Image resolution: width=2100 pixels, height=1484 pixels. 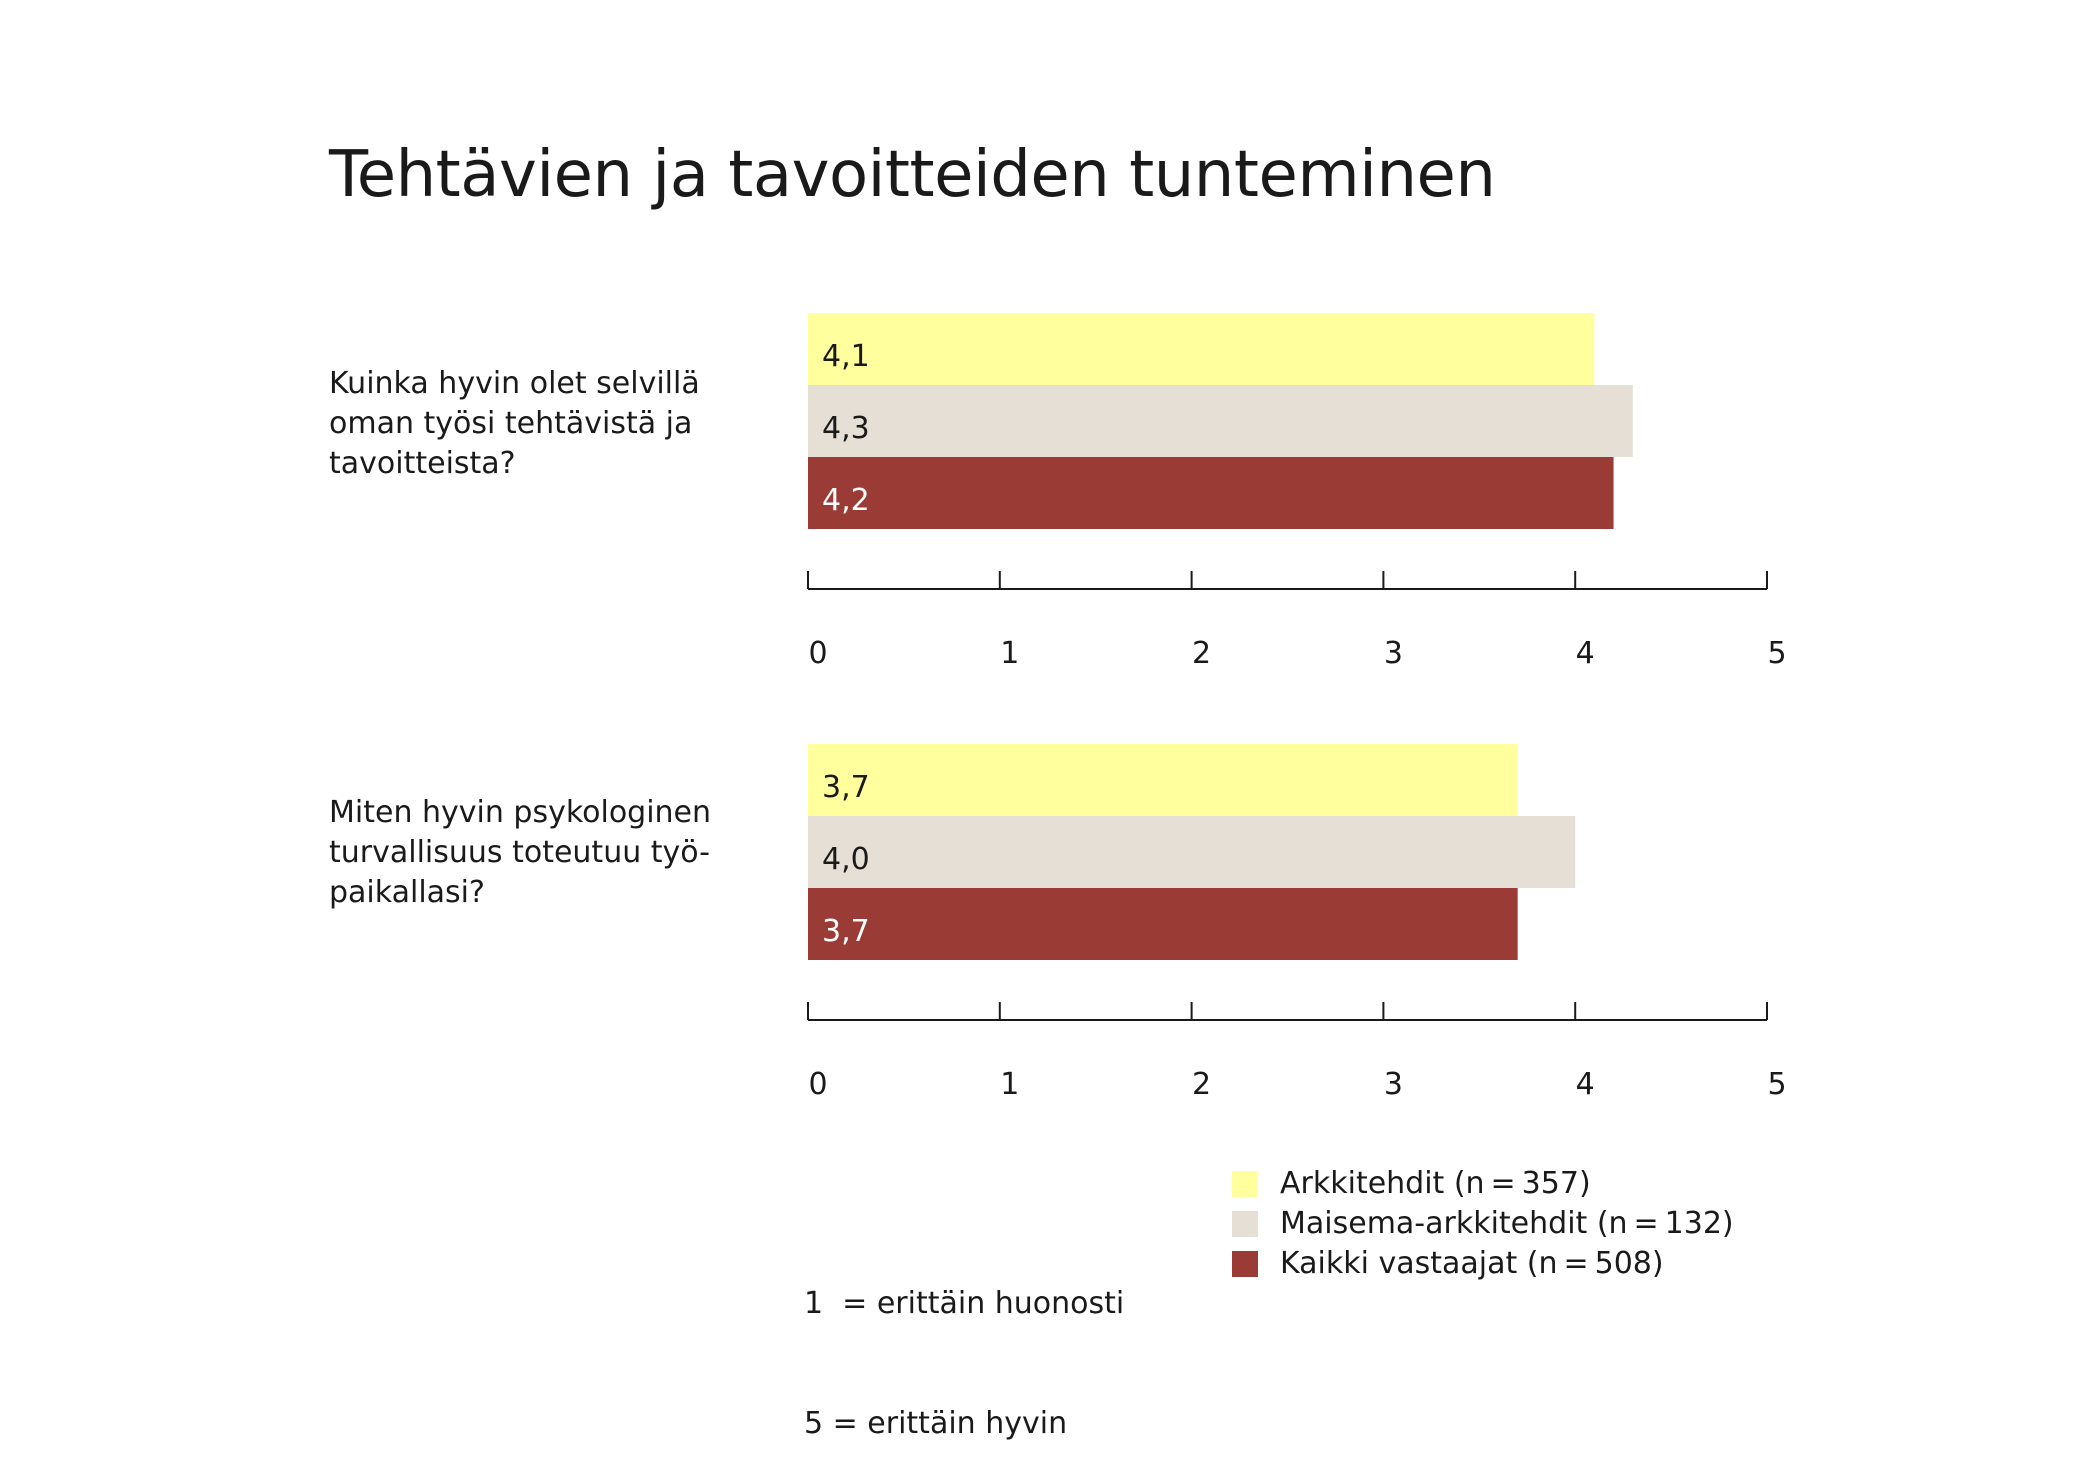 I want to click on x-tick-label-q1-5: 5, so click(x=1776, y=653).